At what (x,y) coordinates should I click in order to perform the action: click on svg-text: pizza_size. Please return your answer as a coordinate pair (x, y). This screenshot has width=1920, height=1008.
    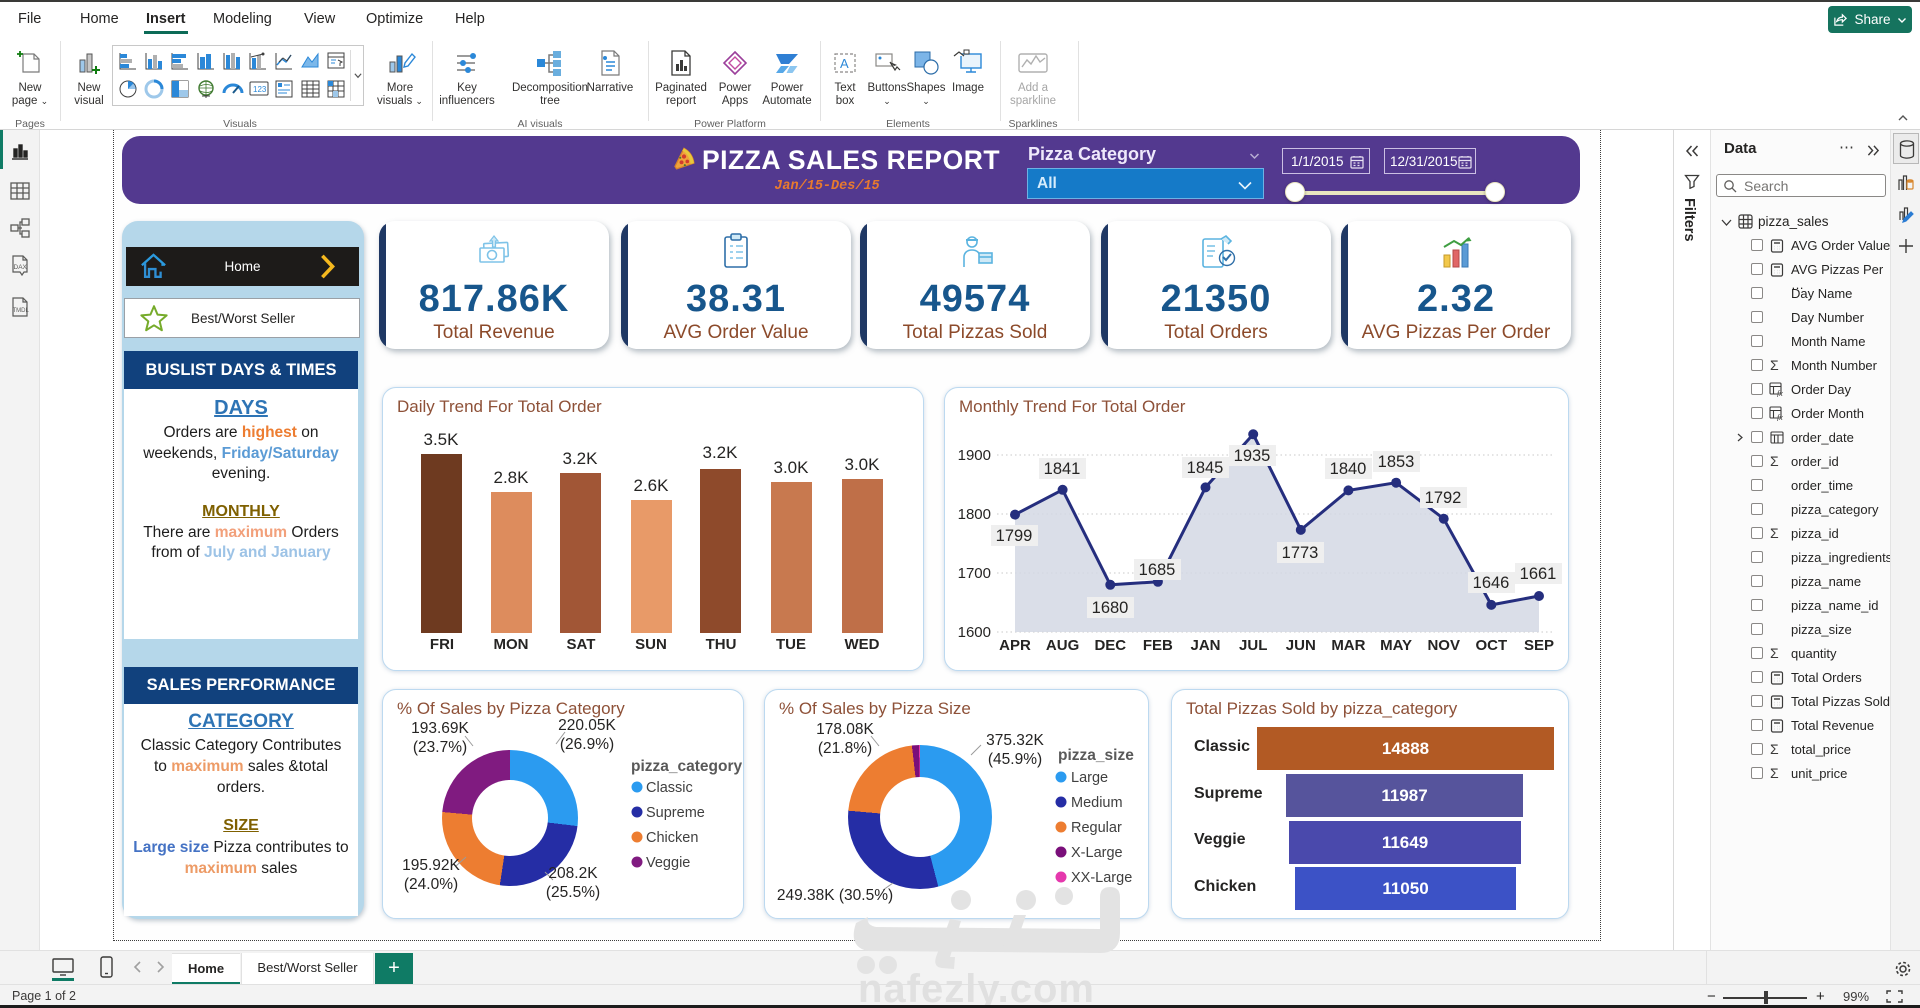
    Looking at the image, I should click on (1096, 755).